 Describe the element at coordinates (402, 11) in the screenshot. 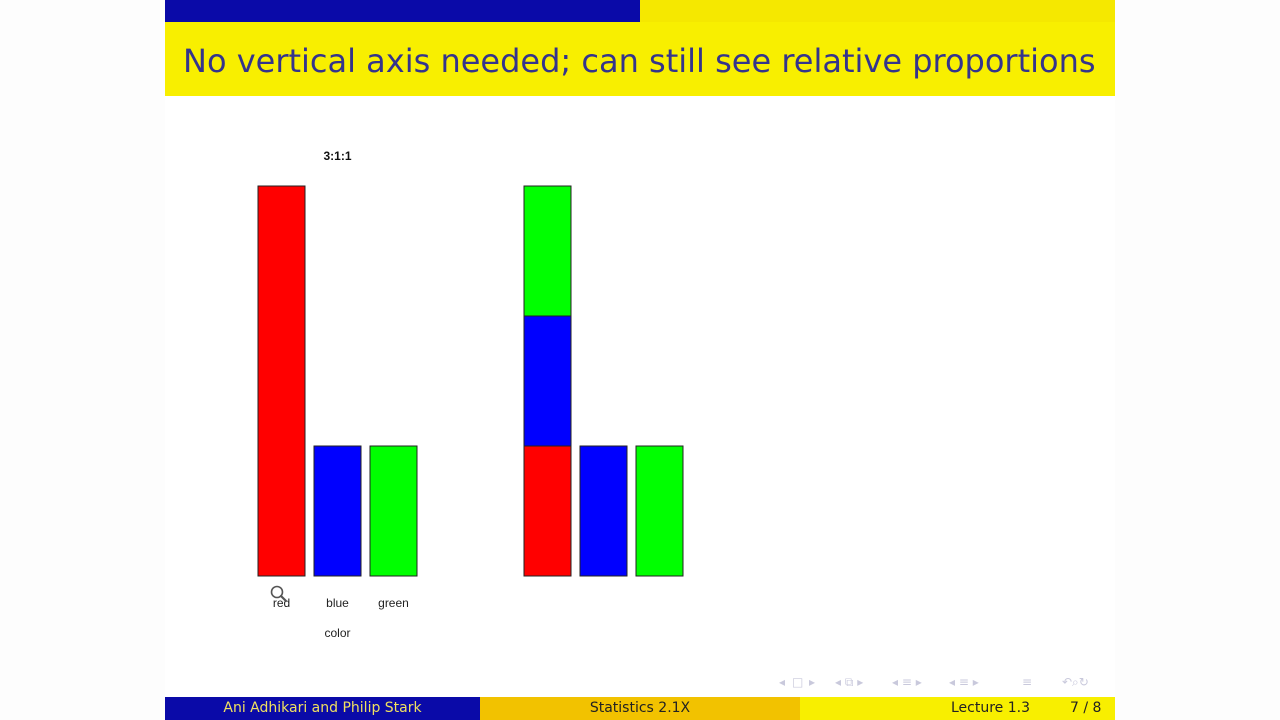

I see `progress-bar-fill` at that location.